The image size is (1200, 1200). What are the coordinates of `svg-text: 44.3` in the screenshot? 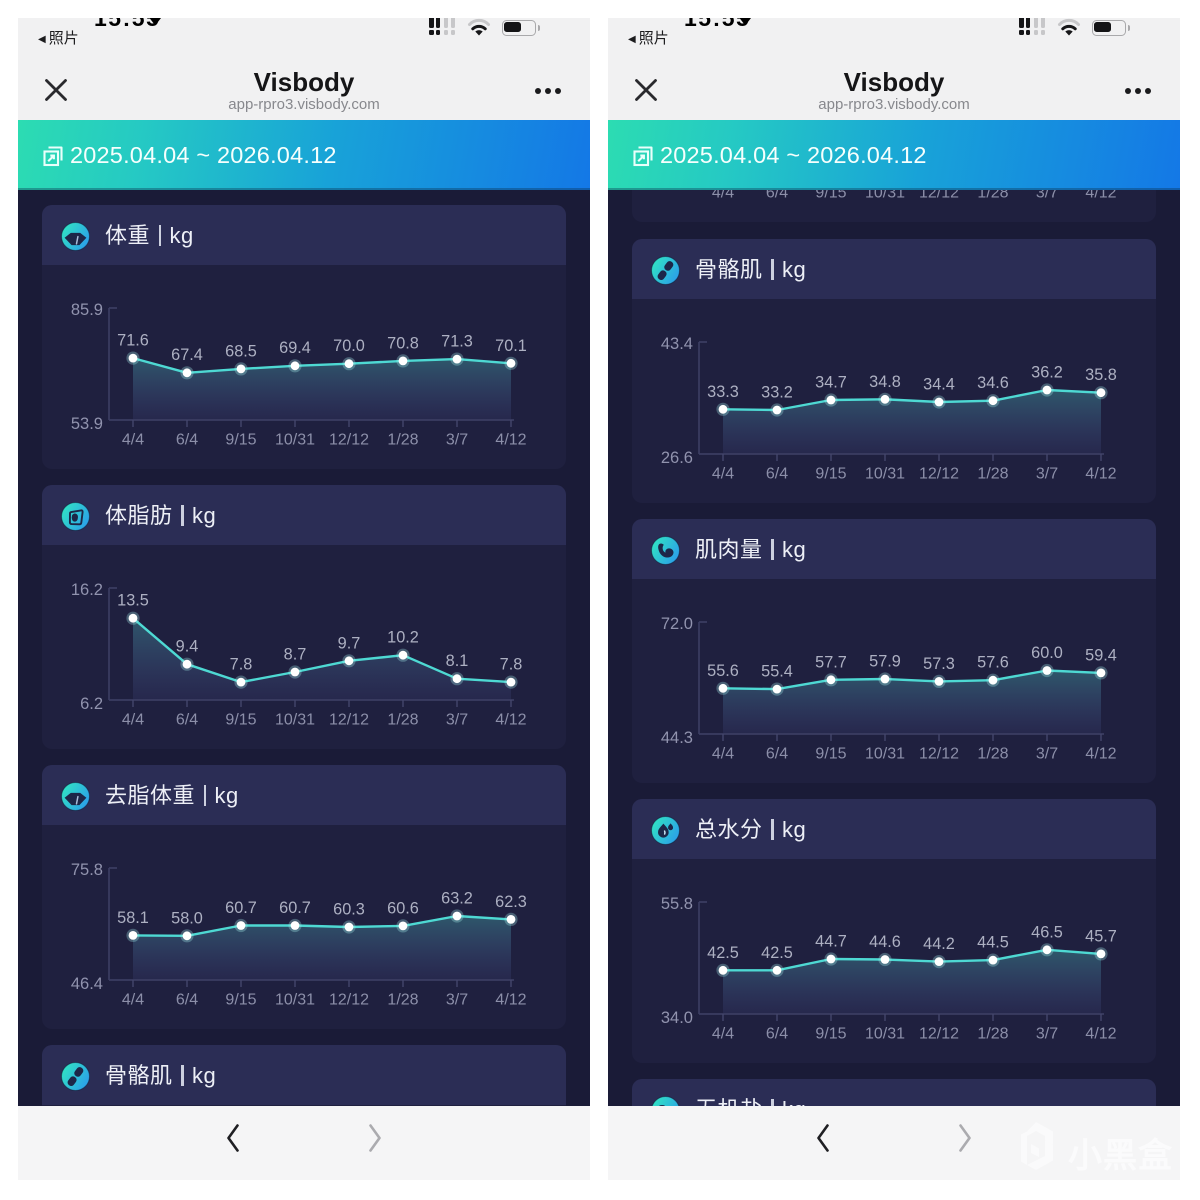 It's located at (677, 738).